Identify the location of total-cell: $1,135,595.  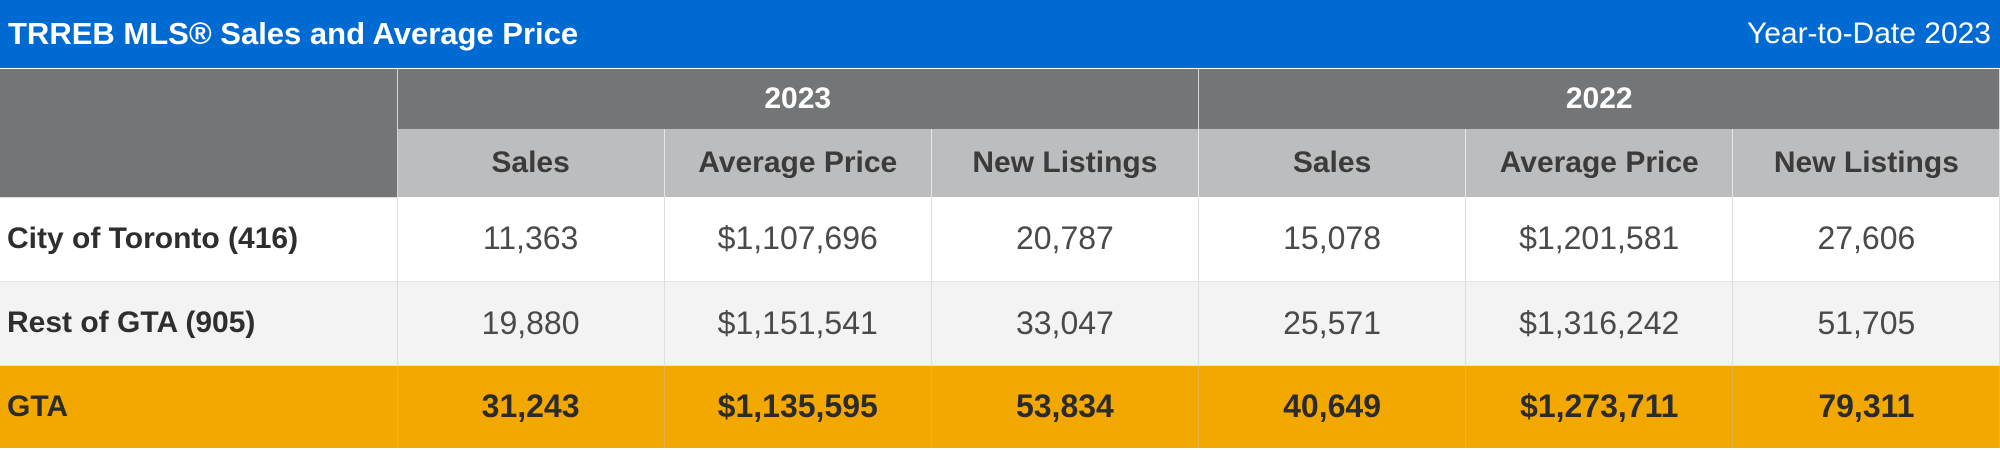
(798, 406).